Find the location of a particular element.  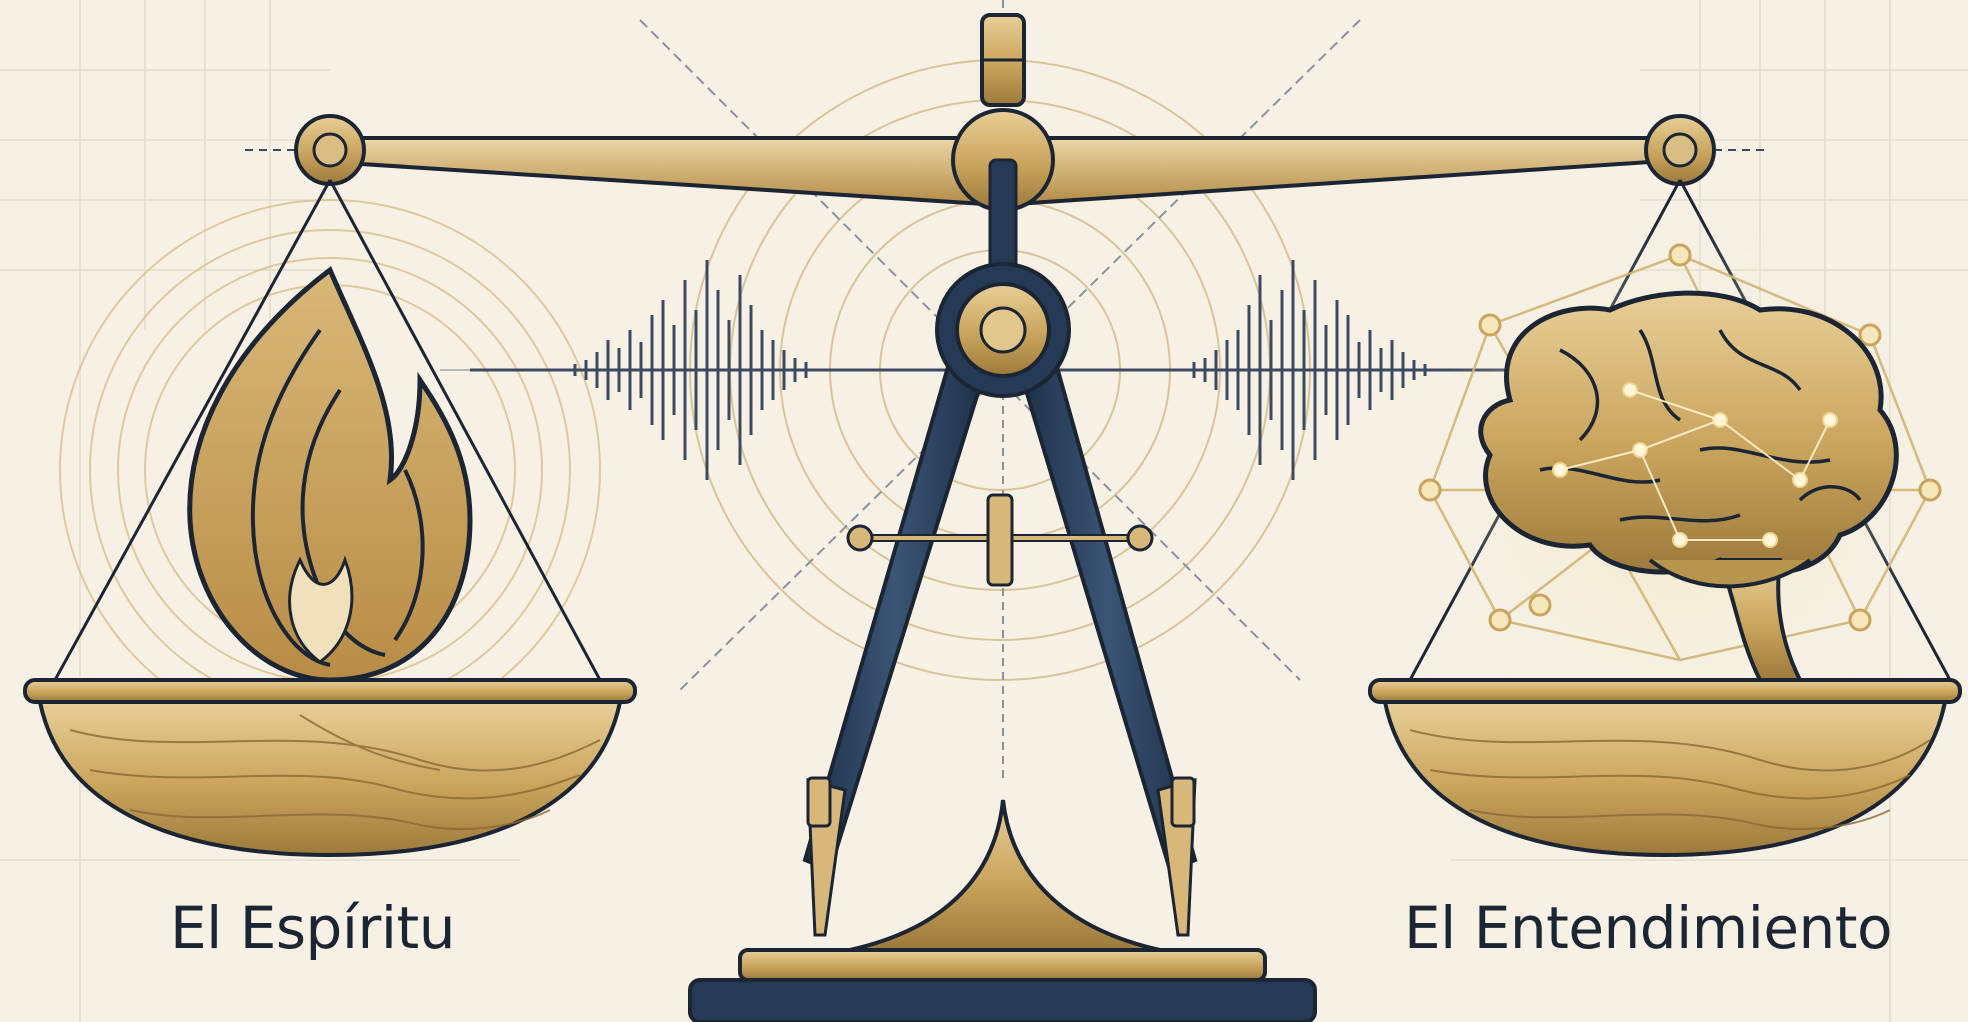

flame-icon is located at coordinates (330, 474).